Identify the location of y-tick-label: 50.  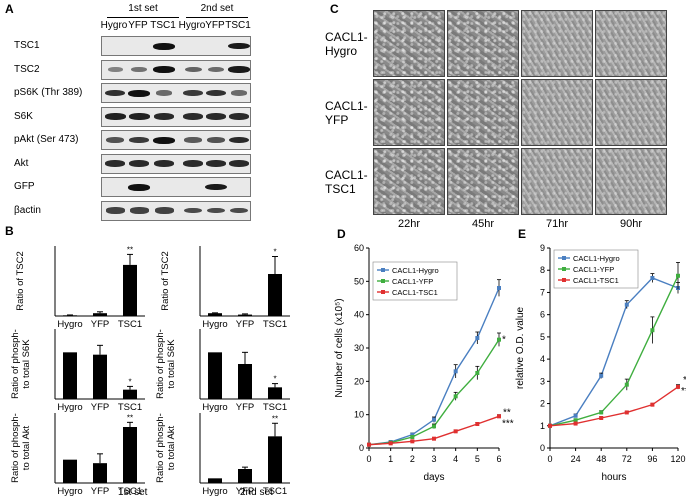
(359, 281).